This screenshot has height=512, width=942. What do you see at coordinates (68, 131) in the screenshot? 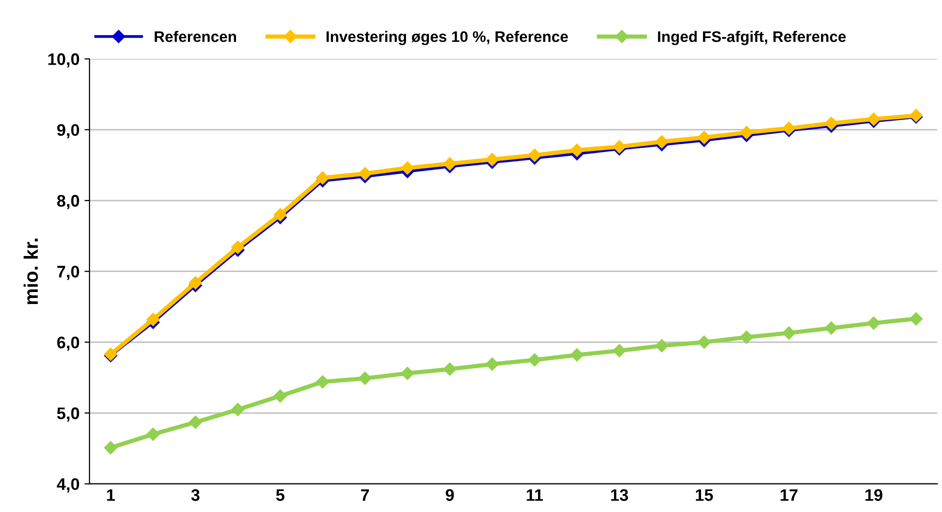
I see `y-tick-label: 9,0` at bounding box center [68, 131].